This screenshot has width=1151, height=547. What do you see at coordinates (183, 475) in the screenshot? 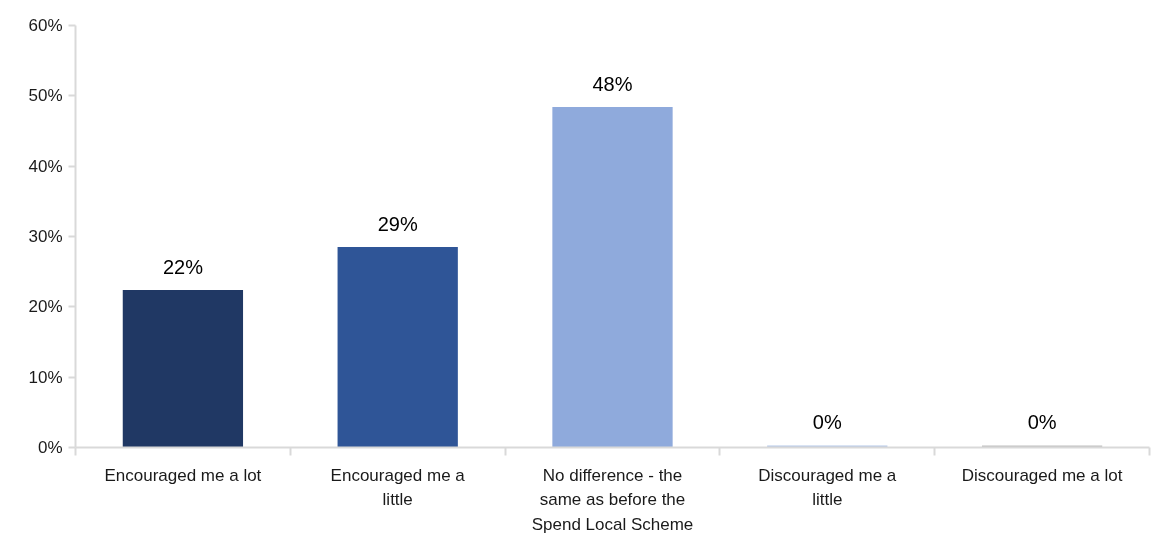
I see `x-tick-label: Encouraged me a lot` at bounding box center [183, 475].